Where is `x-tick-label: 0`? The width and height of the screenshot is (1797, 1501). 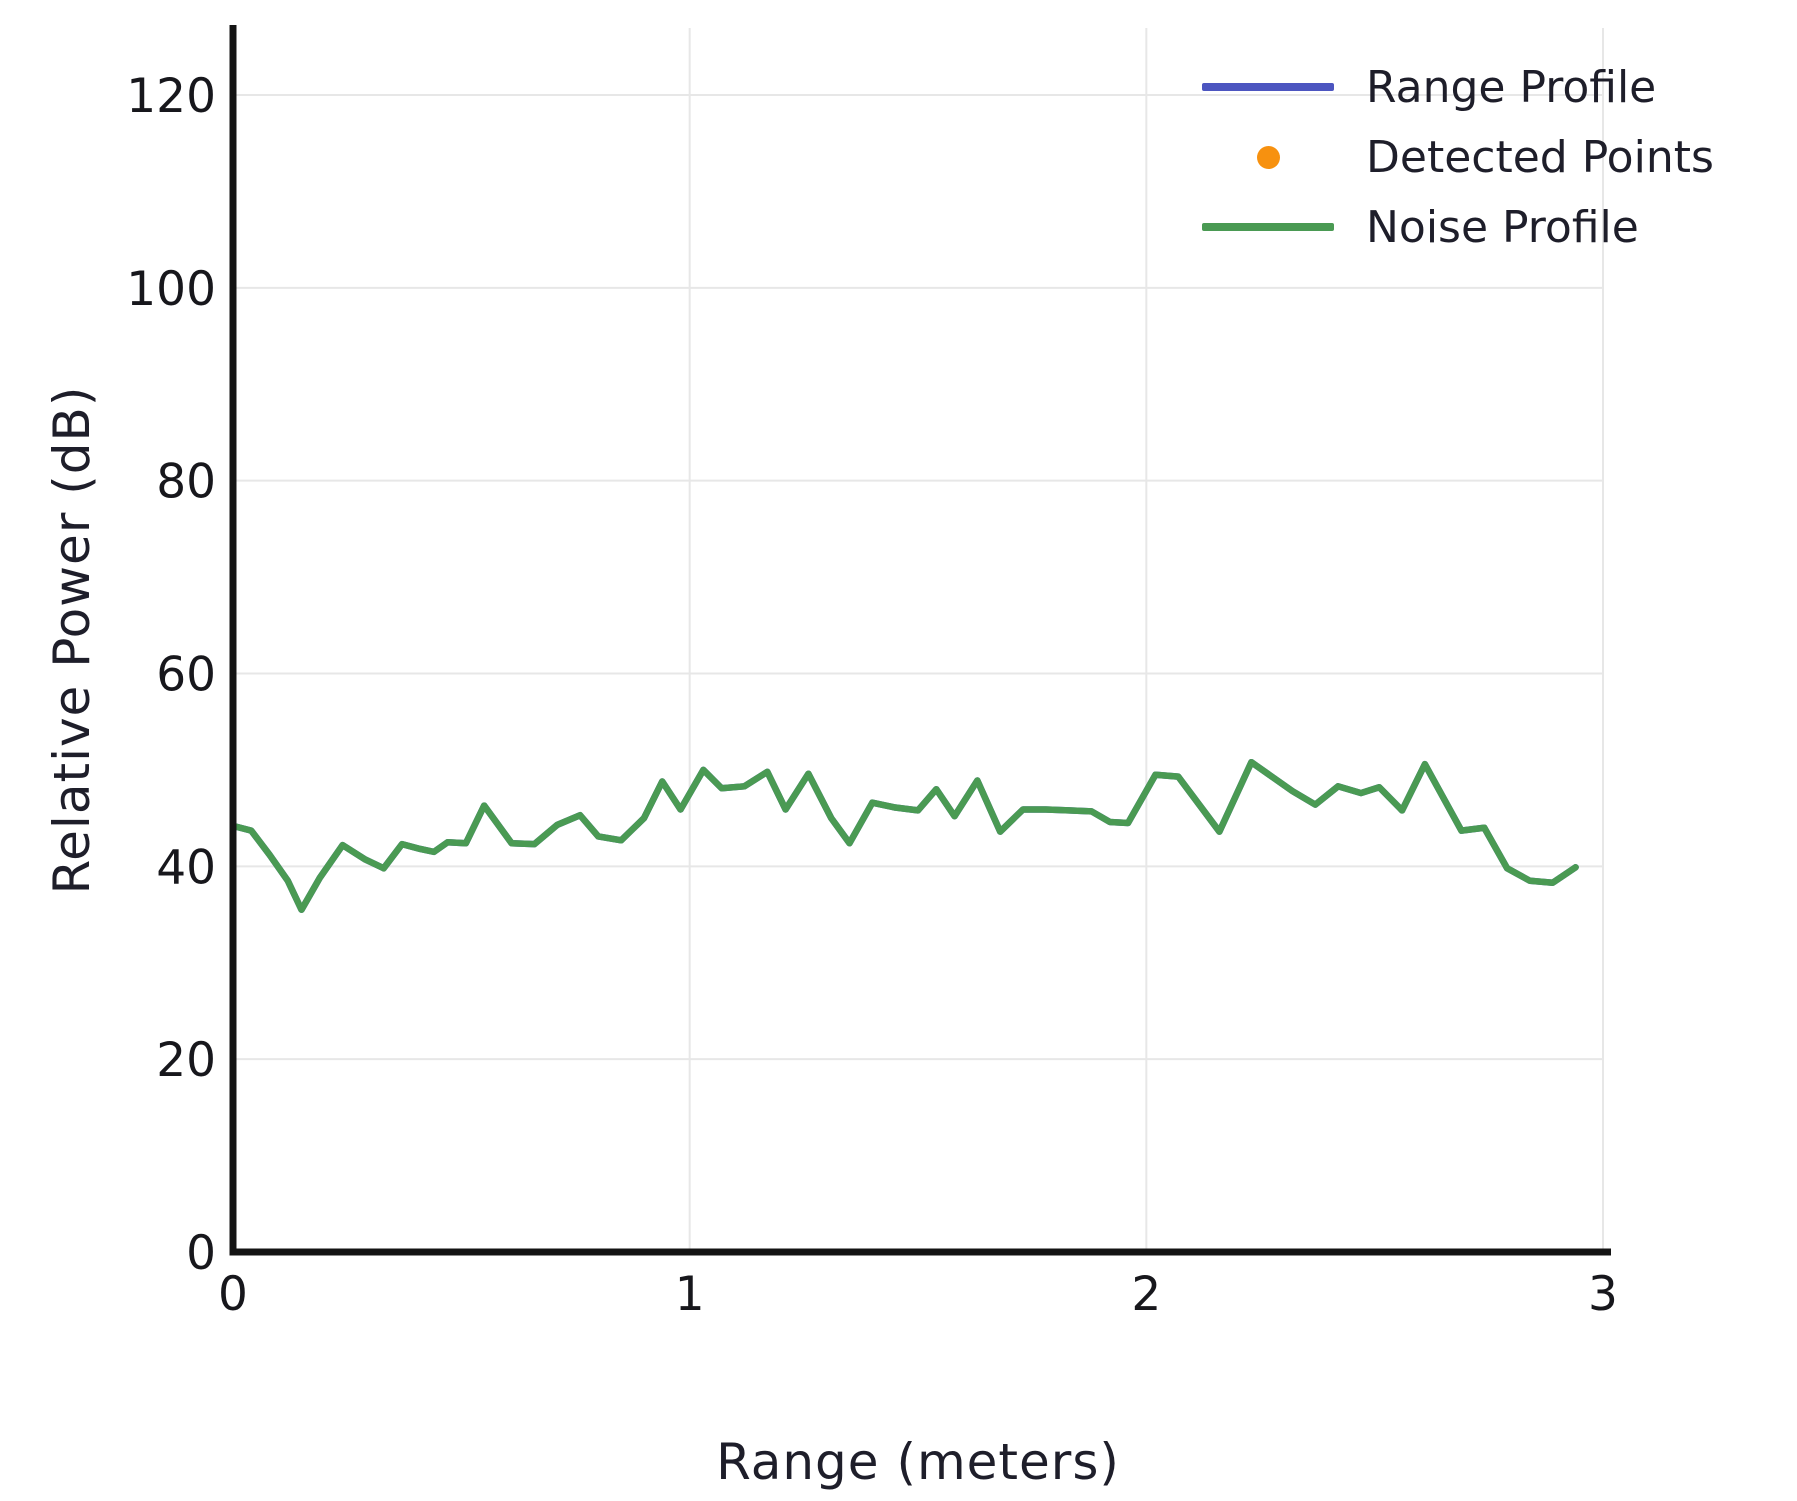
x-tick-label: 0 is located at coordinates (233, 1294).